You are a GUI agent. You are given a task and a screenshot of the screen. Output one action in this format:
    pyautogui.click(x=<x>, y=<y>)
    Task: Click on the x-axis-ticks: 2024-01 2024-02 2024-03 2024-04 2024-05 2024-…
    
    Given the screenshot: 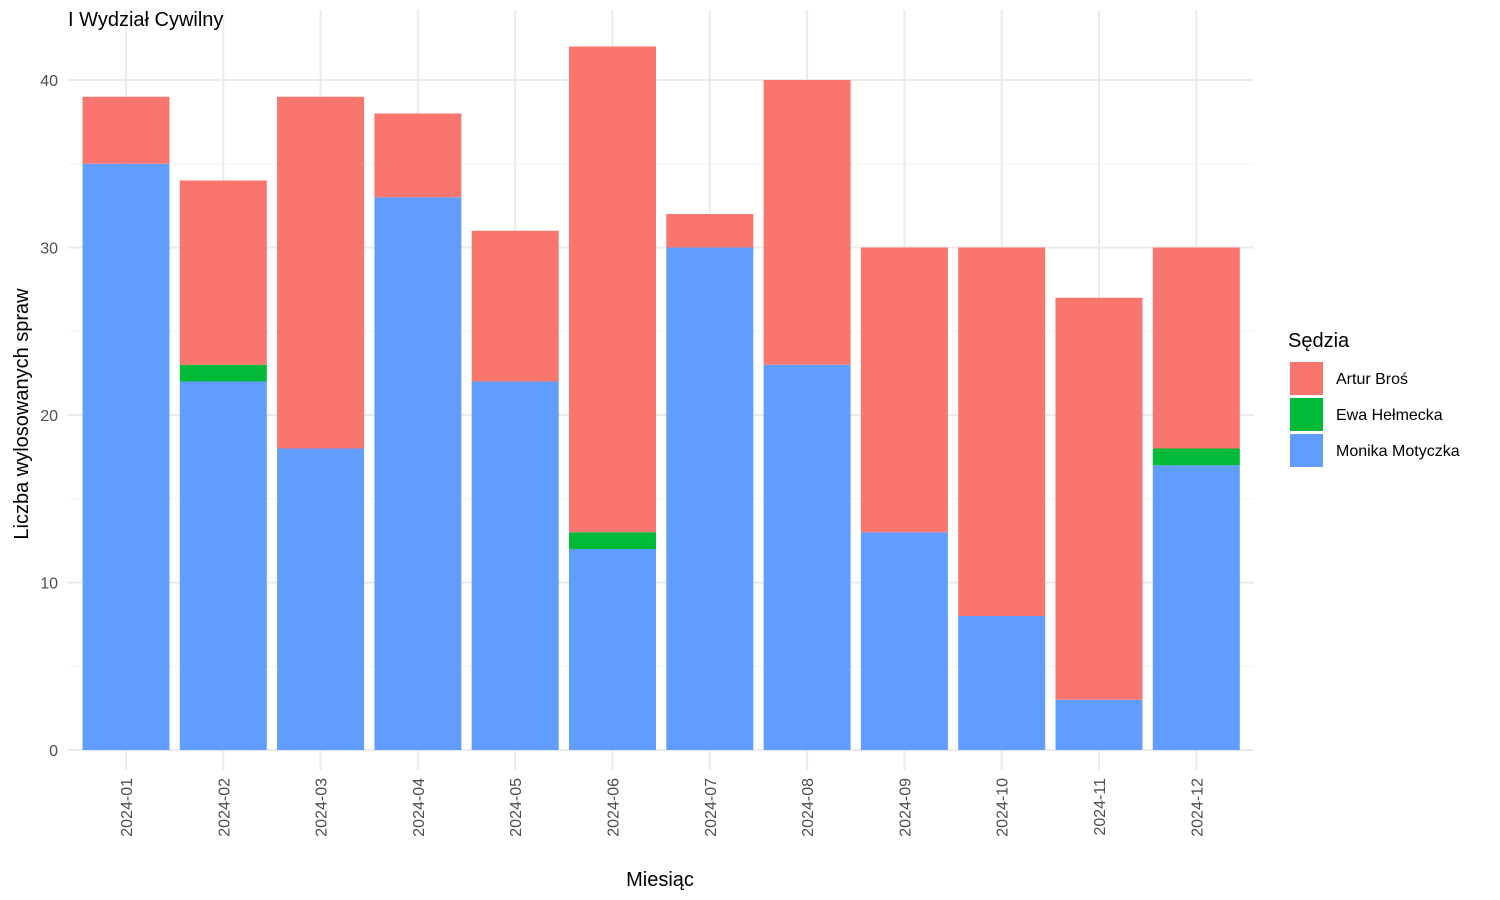 What is the action you would take?
    pyautogui.click(x=662, y=807)
    